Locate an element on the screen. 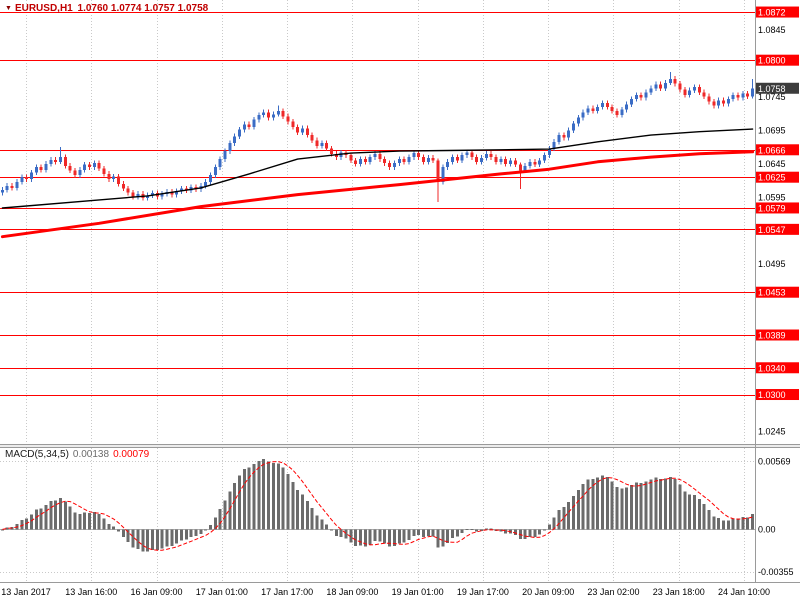 The height and width of the screenshot is (600, 800). svg-text: 17 Jan 17:00 is located at coordinates (287, 592).